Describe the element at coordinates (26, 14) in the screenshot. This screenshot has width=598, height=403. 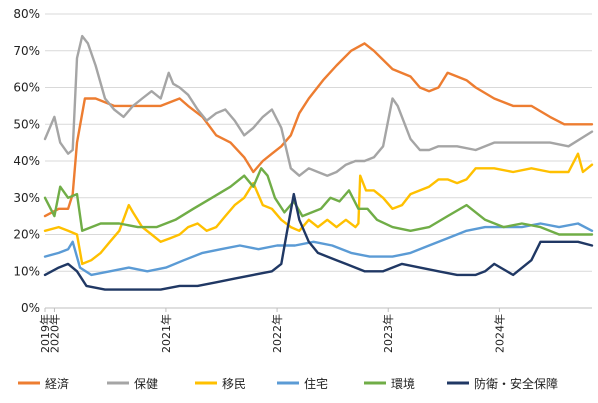
I see `y-tick-label: 80%` at that location.